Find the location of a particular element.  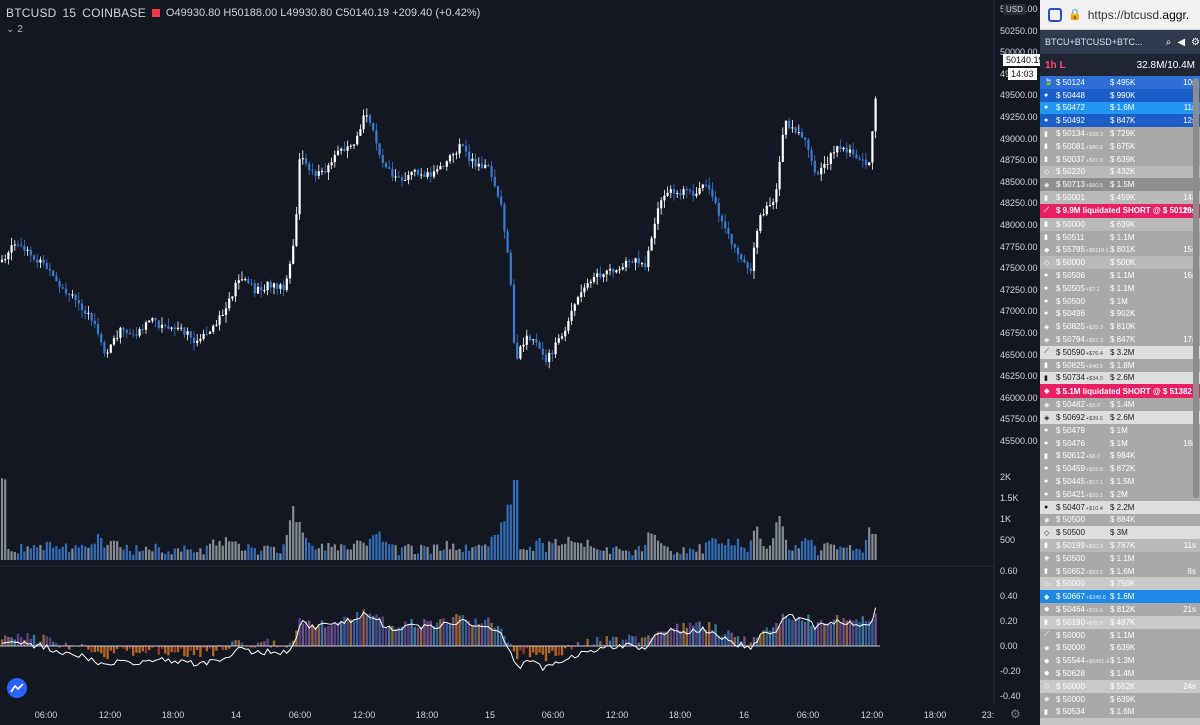

trade-row: ▮ $ 50825+$40.5 $ 1.8M is located at coordinates (1120, 365).